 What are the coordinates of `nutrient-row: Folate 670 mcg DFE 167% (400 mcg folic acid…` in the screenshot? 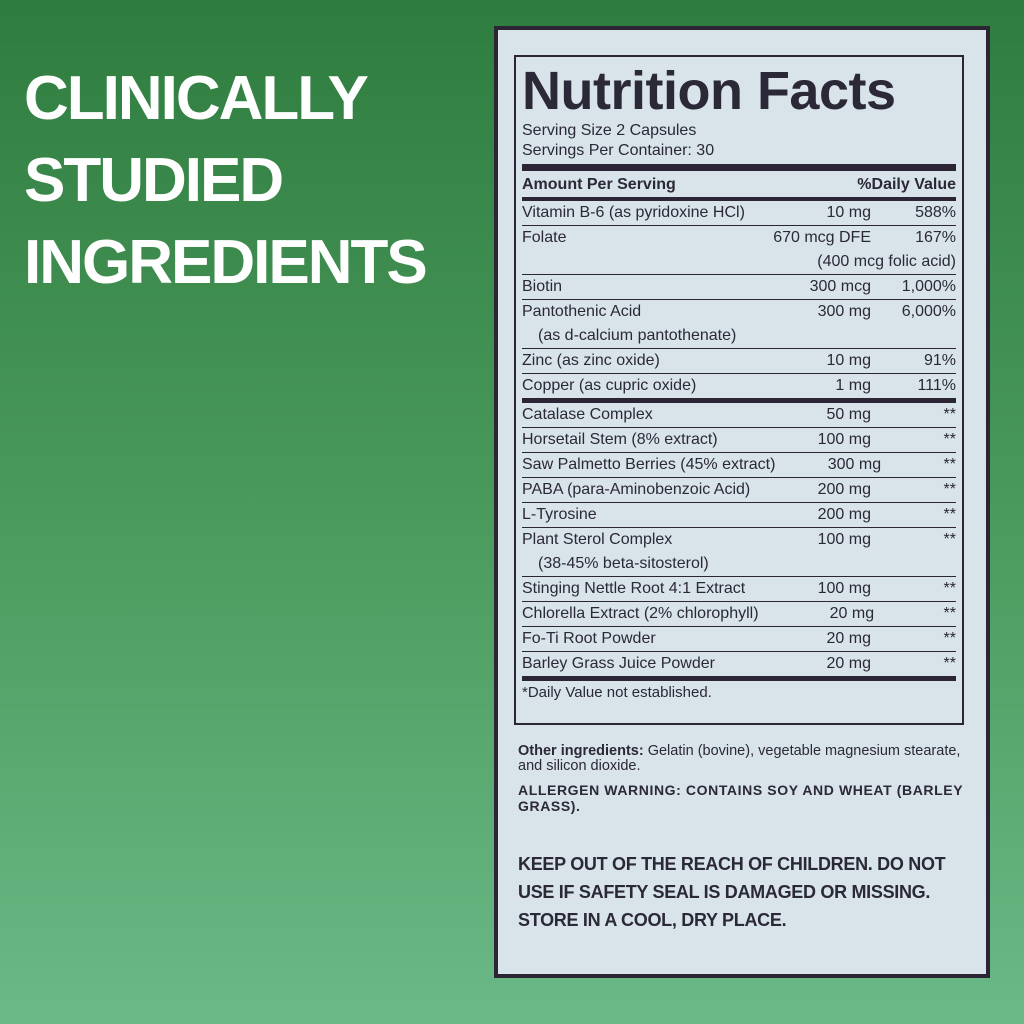 It's located at (739, 250).